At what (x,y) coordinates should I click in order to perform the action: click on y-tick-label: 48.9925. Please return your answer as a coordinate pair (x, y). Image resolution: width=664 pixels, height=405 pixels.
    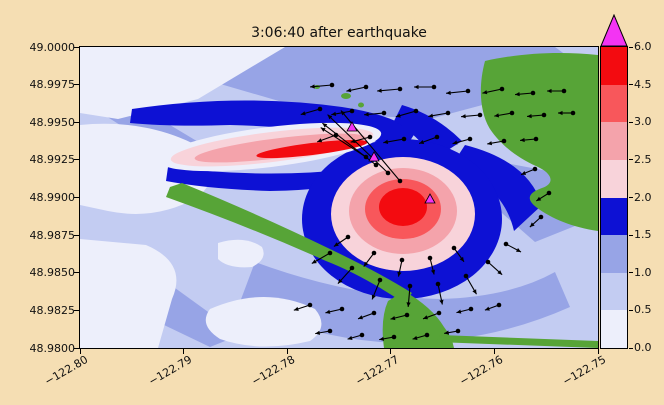
    Looking at the image, I should click on (52, 160).